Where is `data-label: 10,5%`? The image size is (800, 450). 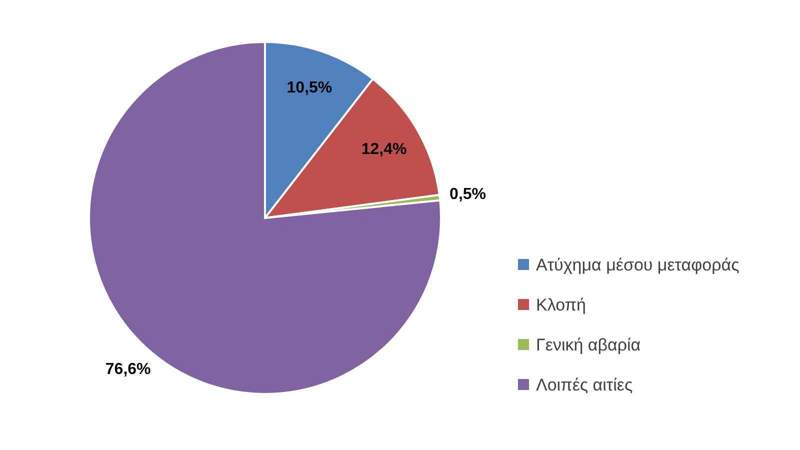
data-label: 10,5% is located at coordinates (309, 88).